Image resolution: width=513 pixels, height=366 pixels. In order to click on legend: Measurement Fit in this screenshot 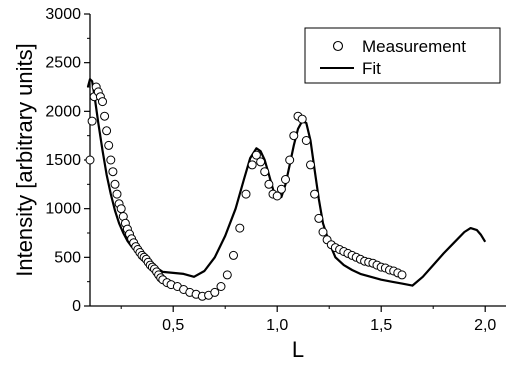, I will do `click(402, 55)`.